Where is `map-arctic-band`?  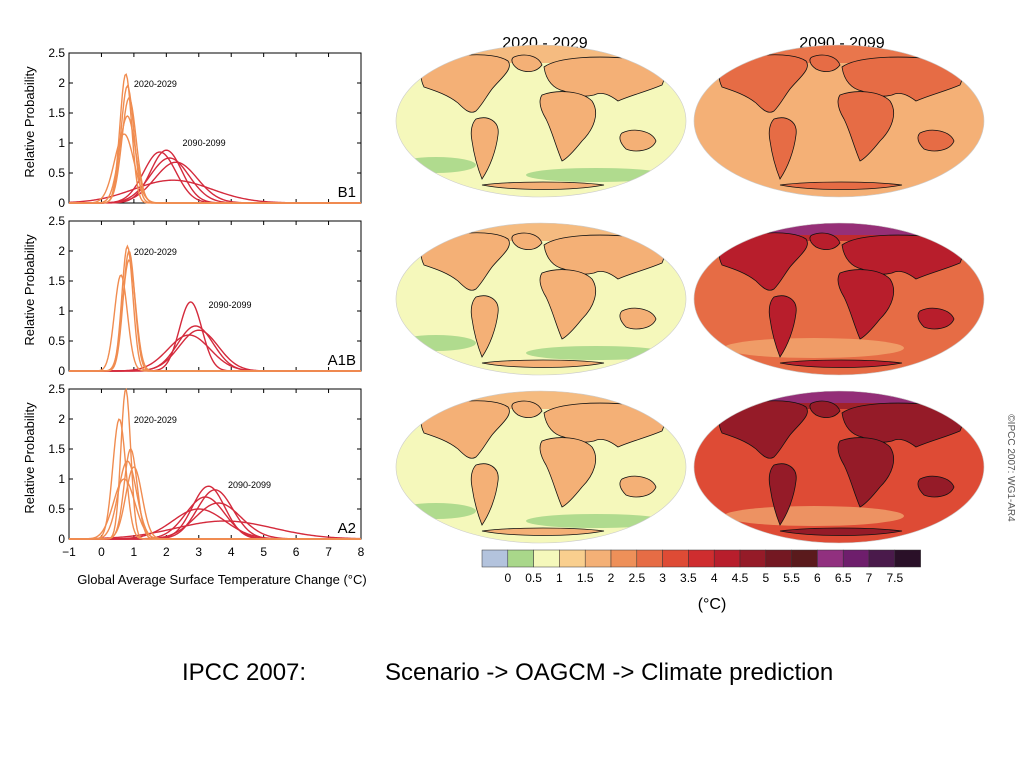 map-arctic-band is located at coordinates (541, 400).